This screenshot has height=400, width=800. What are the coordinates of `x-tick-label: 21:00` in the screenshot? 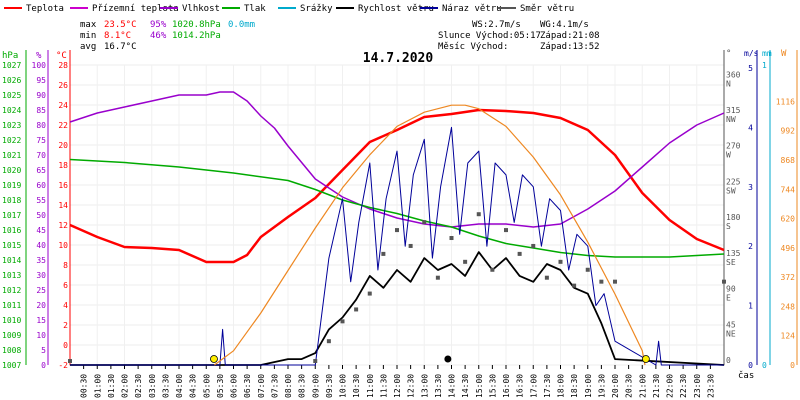 It's located at (642, 386).